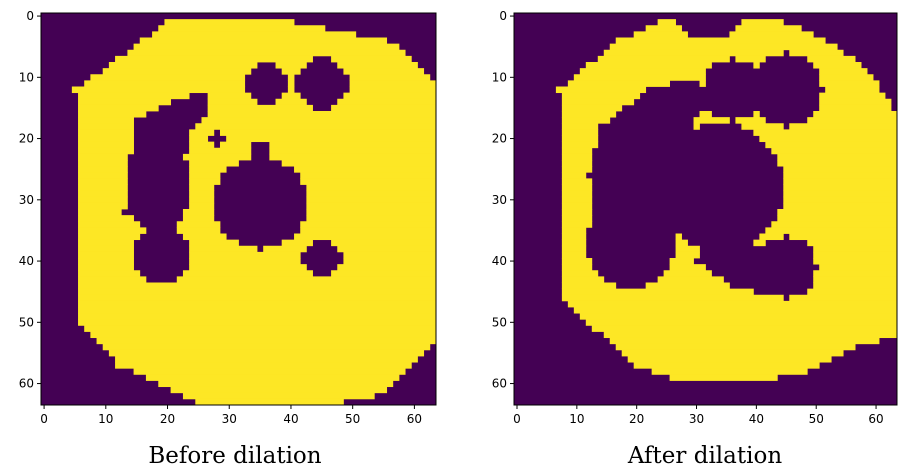 This screenshot has width=902, height=470. I want to click on y-tick-label: 30, so click(499, 200).